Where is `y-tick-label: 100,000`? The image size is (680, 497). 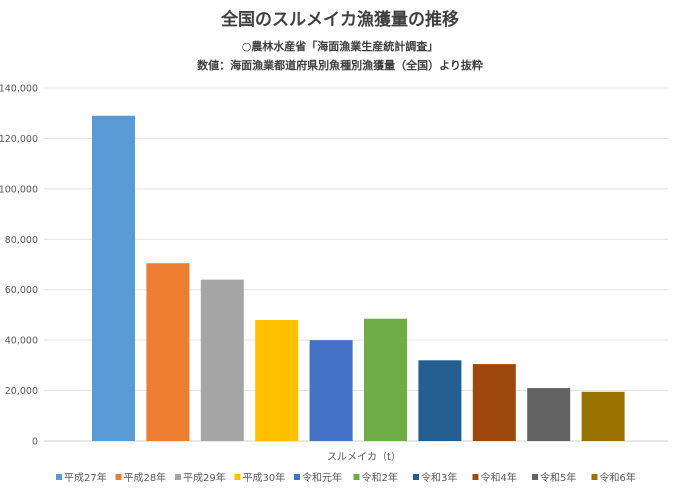
y-tick-label: 100,000 is located at coordinates (19, 189).